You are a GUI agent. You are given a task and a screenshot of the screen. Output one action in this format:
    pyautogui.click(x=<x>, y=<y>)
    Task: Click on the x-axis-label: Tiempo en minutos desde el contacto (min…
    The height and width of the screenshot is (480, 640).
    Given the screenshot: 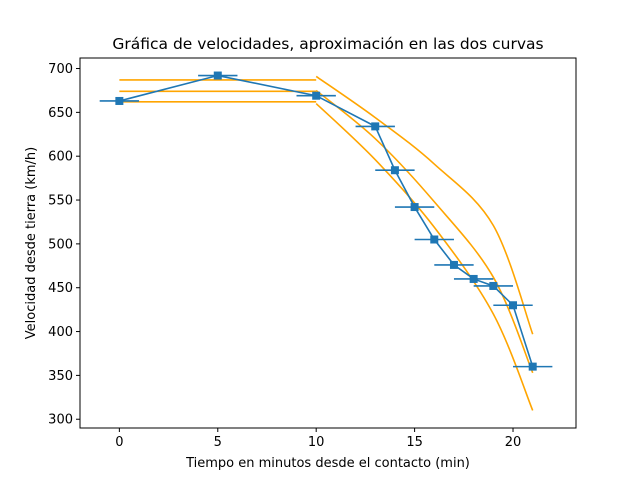 What is the action you would take?
    pyautogui.click(x=327, y=463)
    